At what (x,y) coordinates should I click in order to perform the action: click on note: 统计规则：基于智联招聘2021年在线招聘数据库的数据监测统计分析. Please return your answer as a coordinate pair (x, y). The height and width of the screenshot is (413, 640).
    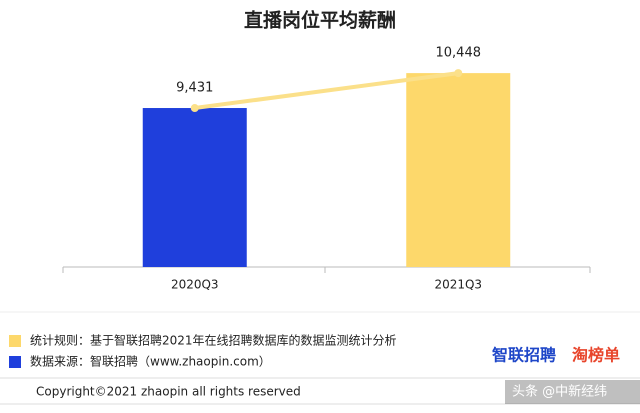
    Looking at the image, I should click on (213, 340).